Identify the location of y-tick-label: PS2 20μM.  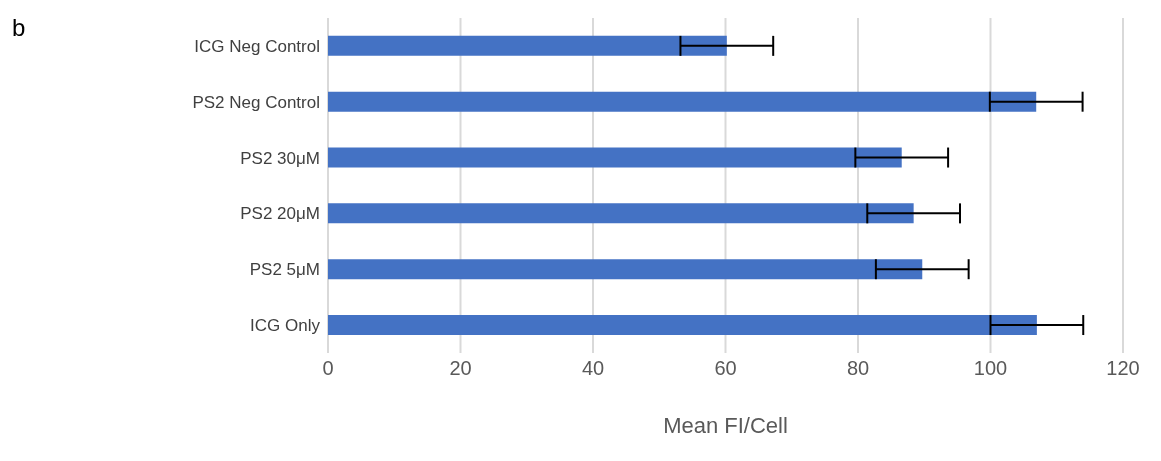
(280, 214).